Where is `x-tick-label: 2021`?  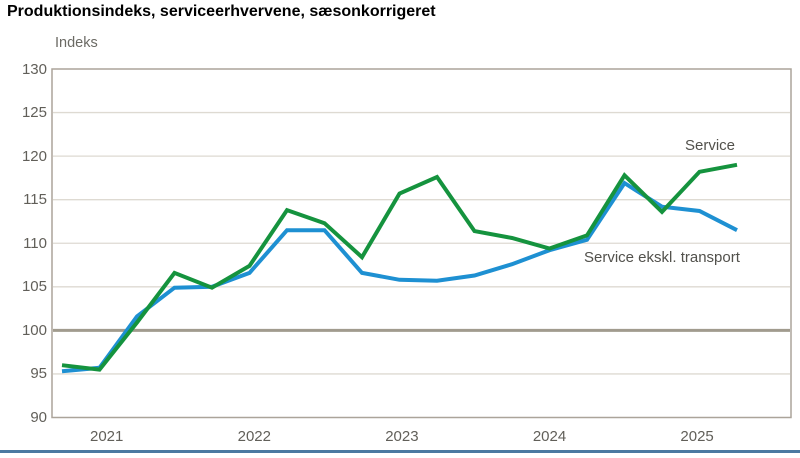 x-tick-label: 2021 is located at coordinates (107, 436).